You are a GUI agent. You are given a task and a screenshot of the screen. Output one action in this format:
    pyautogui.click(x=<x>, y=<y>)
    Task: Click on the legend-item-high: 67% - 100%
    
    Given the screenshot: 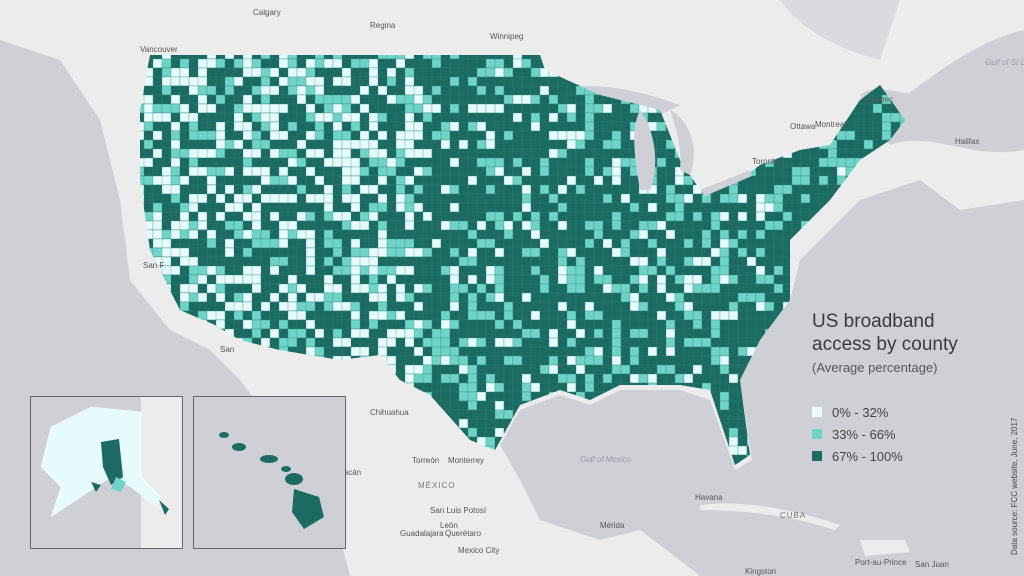 What is the action you would take?
    pyautogui.click(x=885, y=456)
    